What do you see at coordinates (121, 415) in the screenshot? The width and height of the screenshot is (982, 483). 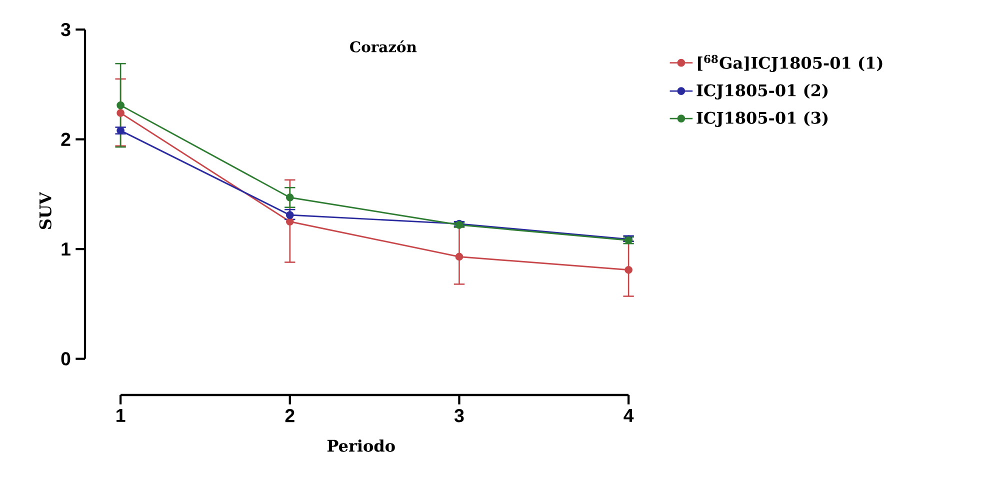 I see `x-tick-label: 1` at bounding box center [121, 415].